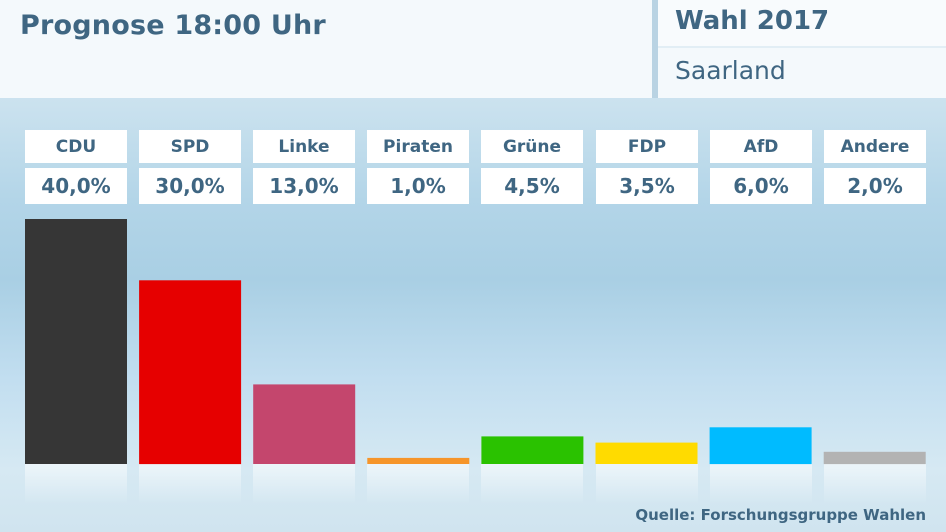  I want to click on bar-piraten, so click(418, 460).